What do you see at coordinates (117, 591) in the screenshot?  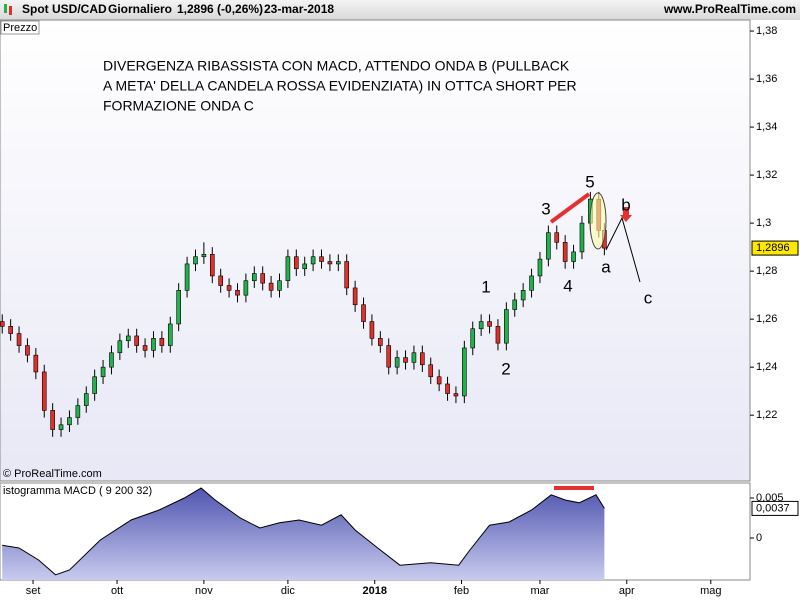 I see `x-tick-label: ott` at bounding box center [117, 591].